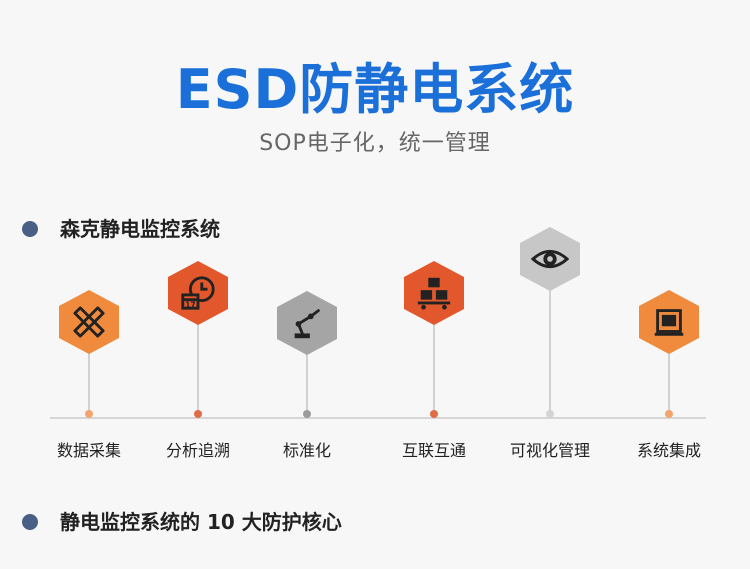 The height and width of the screenshot is (569, 750). I want to click on feature-label: 标准化, so click(306, 450).